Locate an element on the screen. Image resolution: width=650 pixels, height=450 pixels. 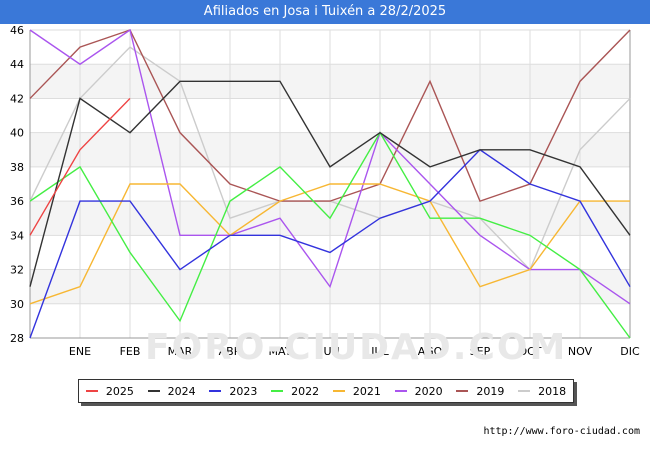
y-tick-label: 46 is located at coordinates (17, 30).